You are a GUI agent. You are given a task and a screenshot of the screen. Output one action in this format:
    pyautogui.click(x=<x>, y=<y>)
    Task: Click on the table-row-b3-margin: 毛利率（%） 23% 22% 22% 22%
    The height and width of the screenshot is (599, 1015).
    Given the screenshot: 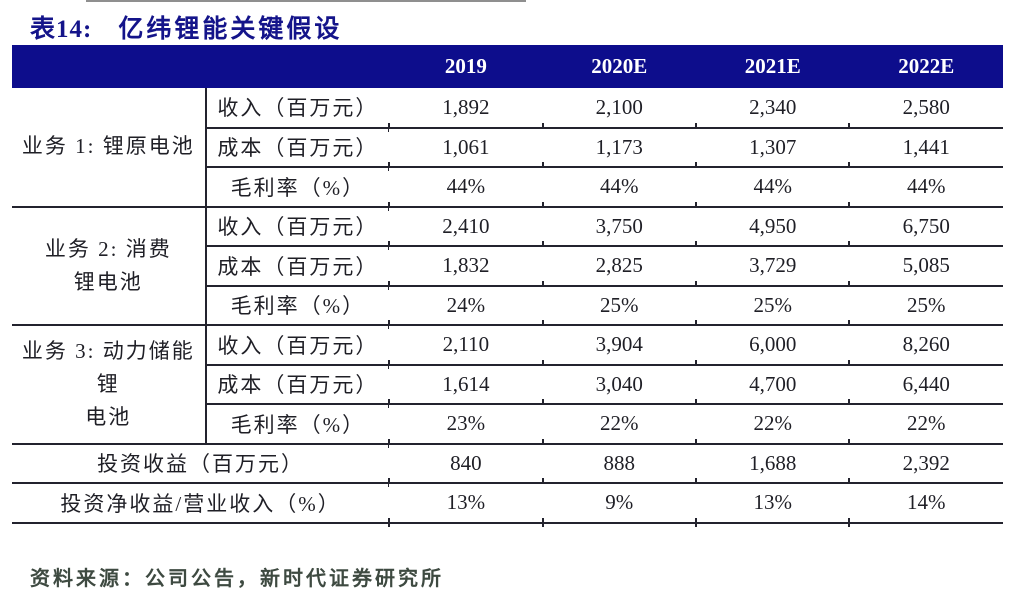 What is the action you would take?
    pyautogui.click(x=507, y=425)
    